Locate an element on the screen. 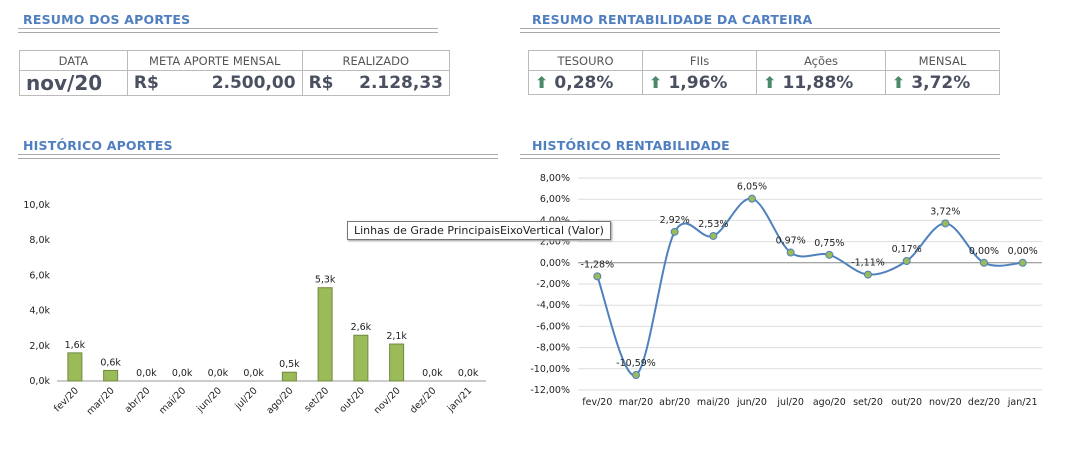  data-label: 0,17% is located at coordinates (907, 249).